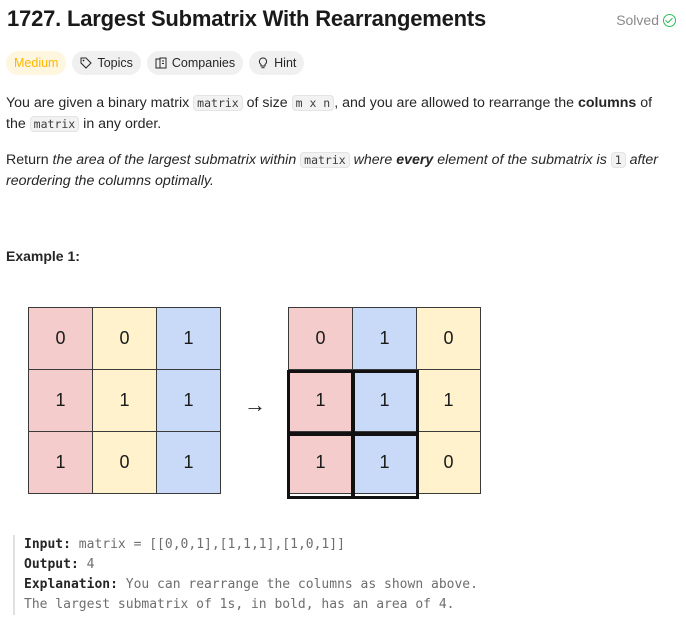 The width and height of the screenshot is (686, 628). What do you see at coordinates (255, 404) in the screenshot?
I see `right-arrow-icon: →` at bounding box center [255, 404].